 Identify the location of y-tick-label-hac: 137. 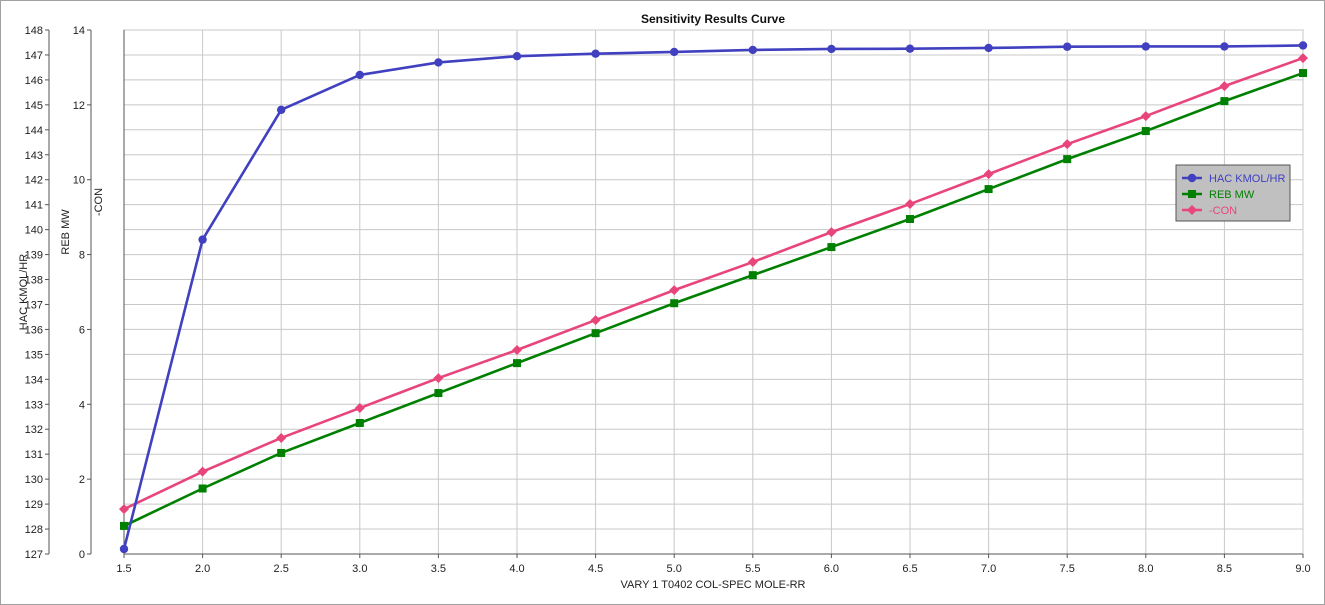
(34, 305).